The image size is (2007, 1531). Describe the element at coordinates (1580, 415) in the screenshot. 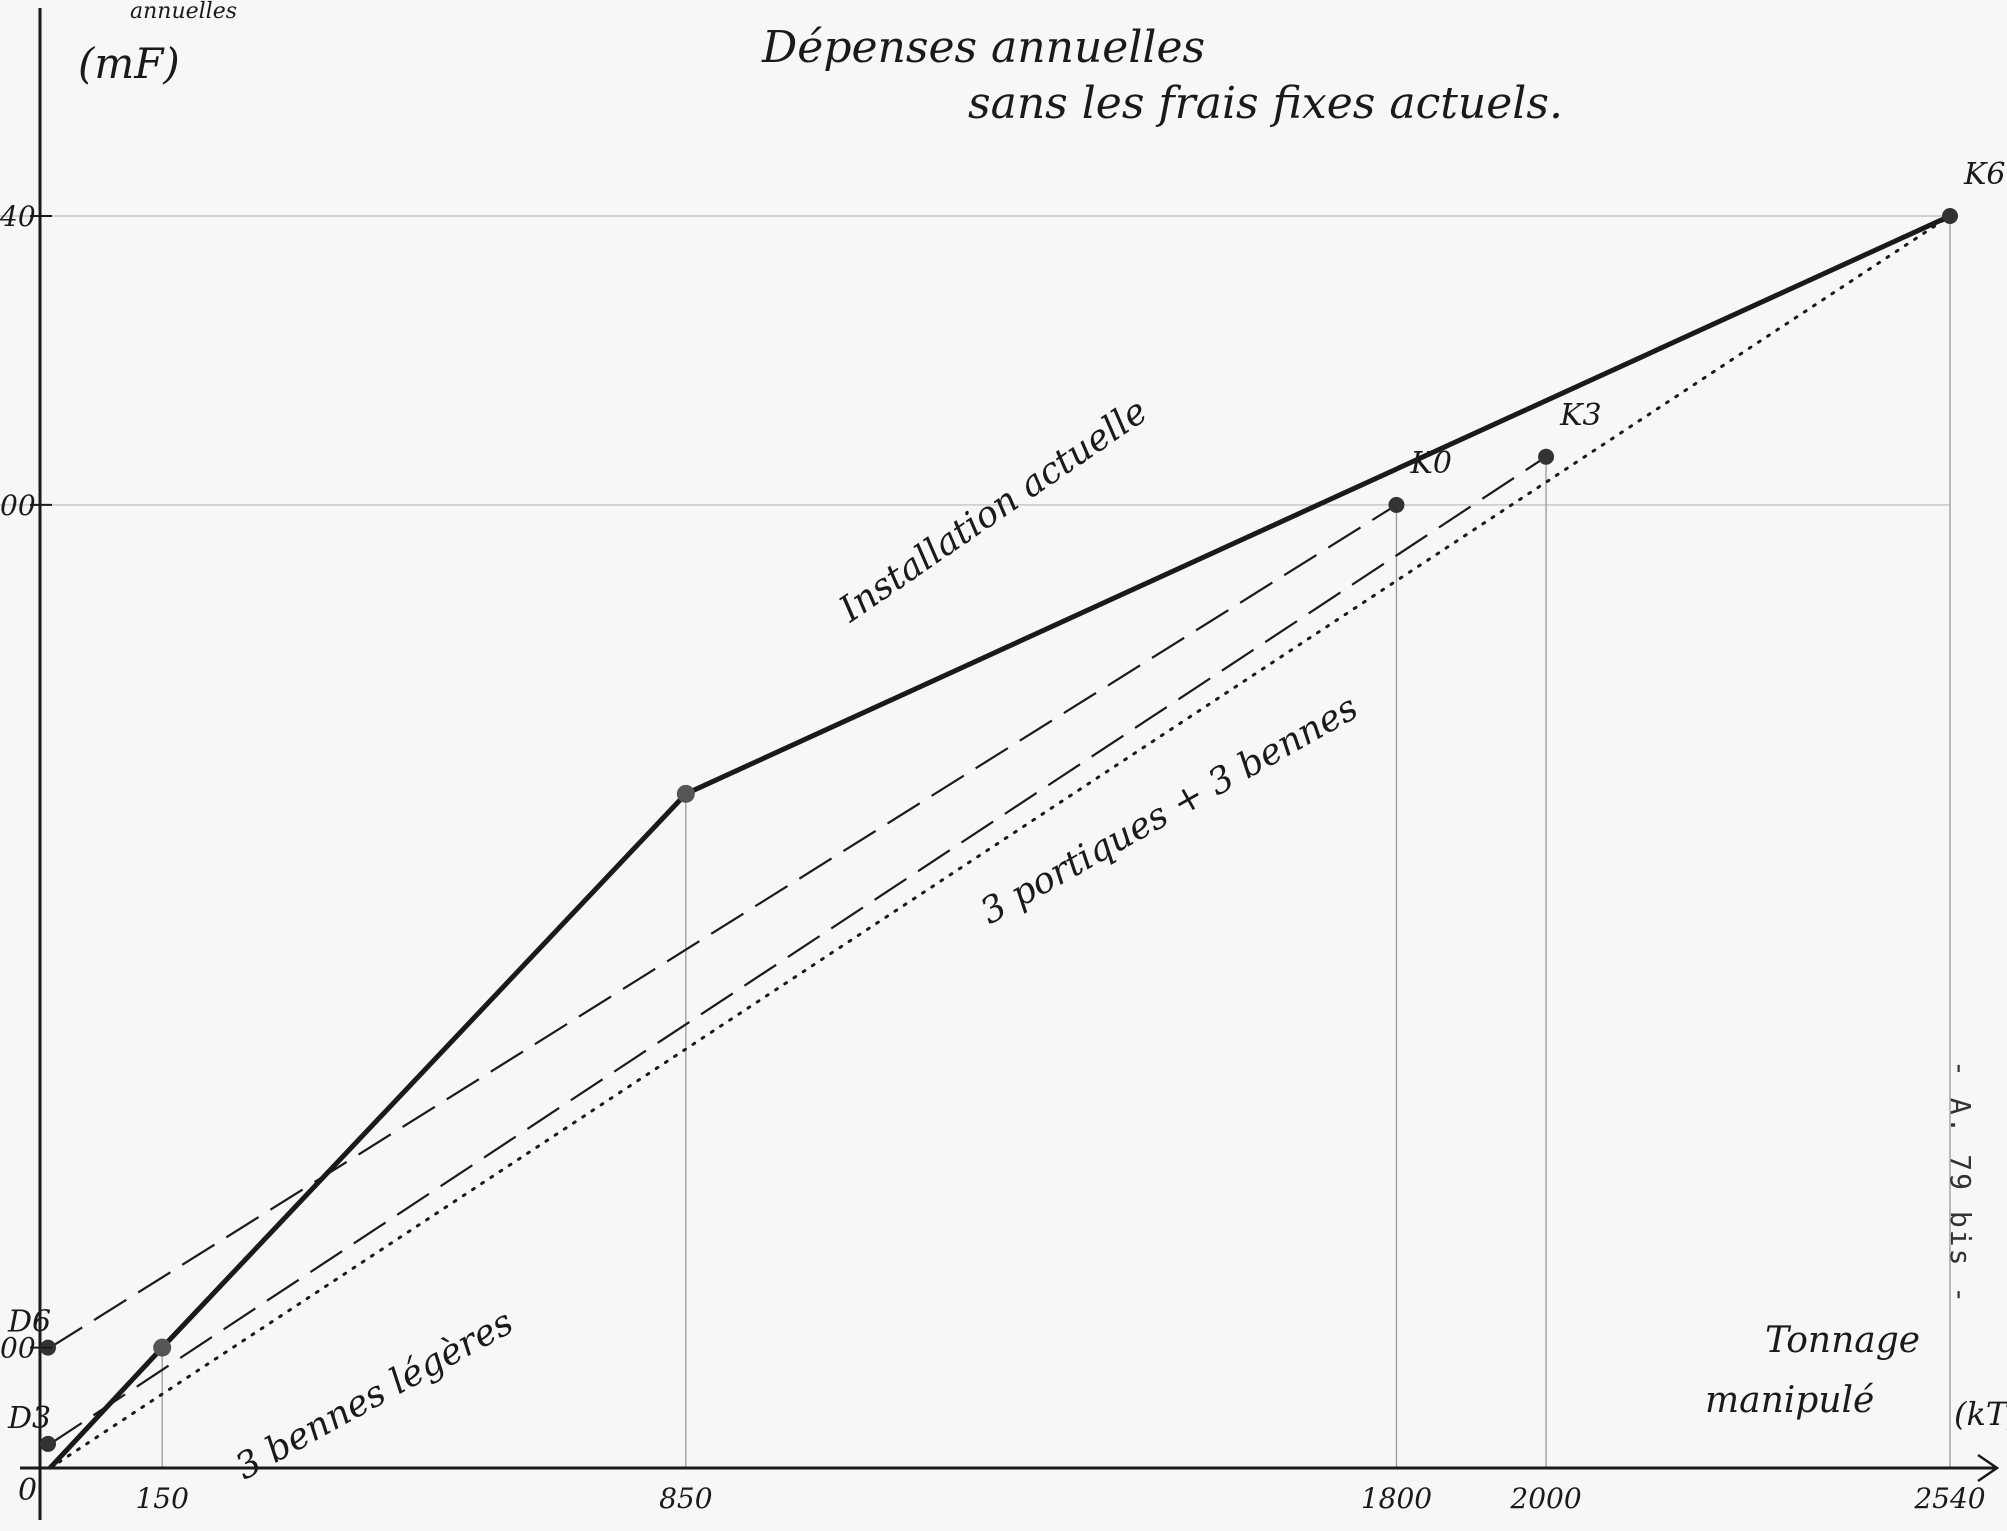

I see `point-label-k3: K3` at that location.